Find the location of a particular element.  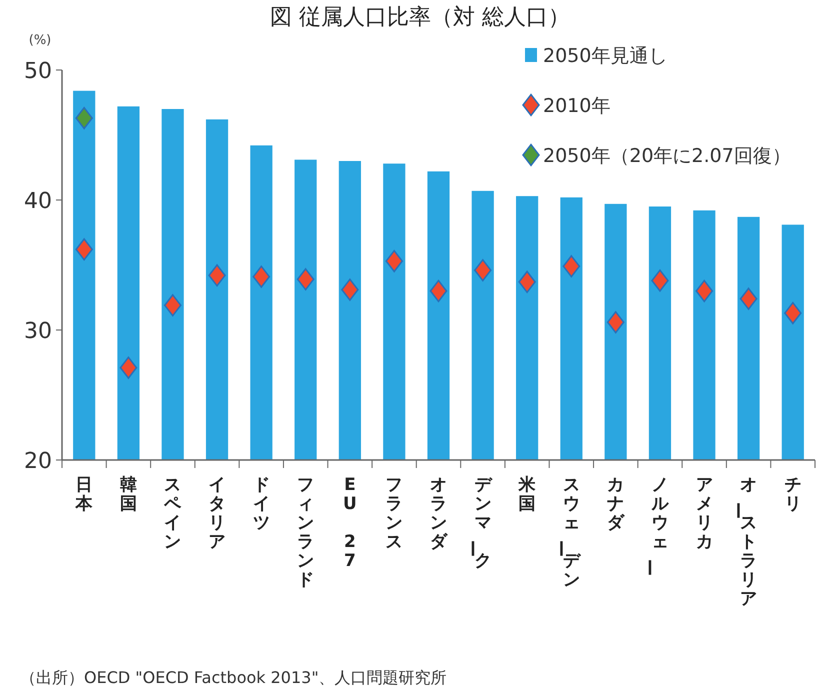

x-tick-label: スペイン is located at coordinates (172, 513).